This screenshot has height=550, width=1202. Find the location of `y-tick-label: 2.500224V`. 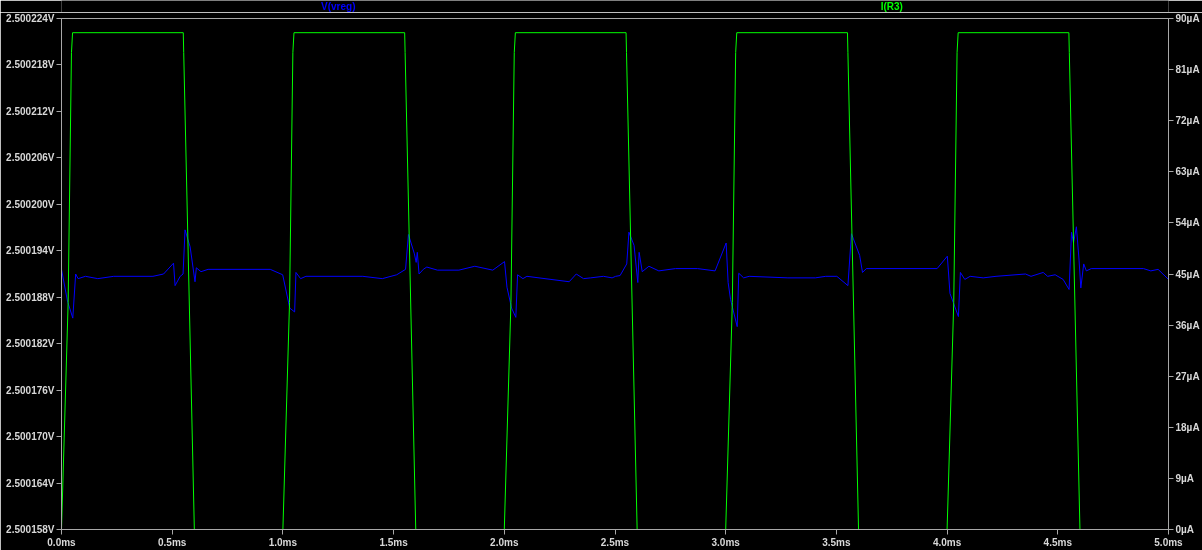

y-tick-label: 2.500224V is located at coordinates (30, 18).